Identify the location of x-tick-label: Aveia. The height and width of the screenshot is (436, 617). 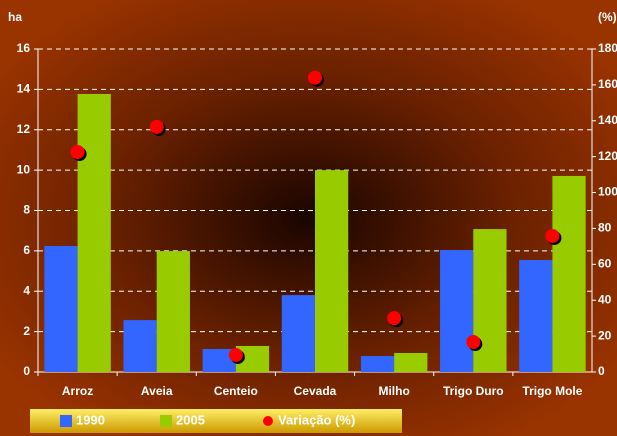
(157, 391).